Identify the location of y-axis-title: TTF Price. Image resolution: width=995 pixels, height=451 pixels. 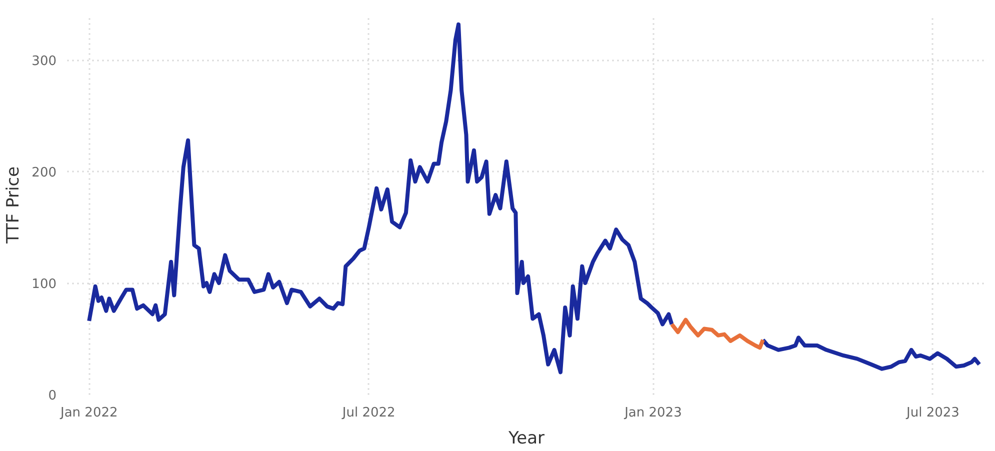
(14, 205).